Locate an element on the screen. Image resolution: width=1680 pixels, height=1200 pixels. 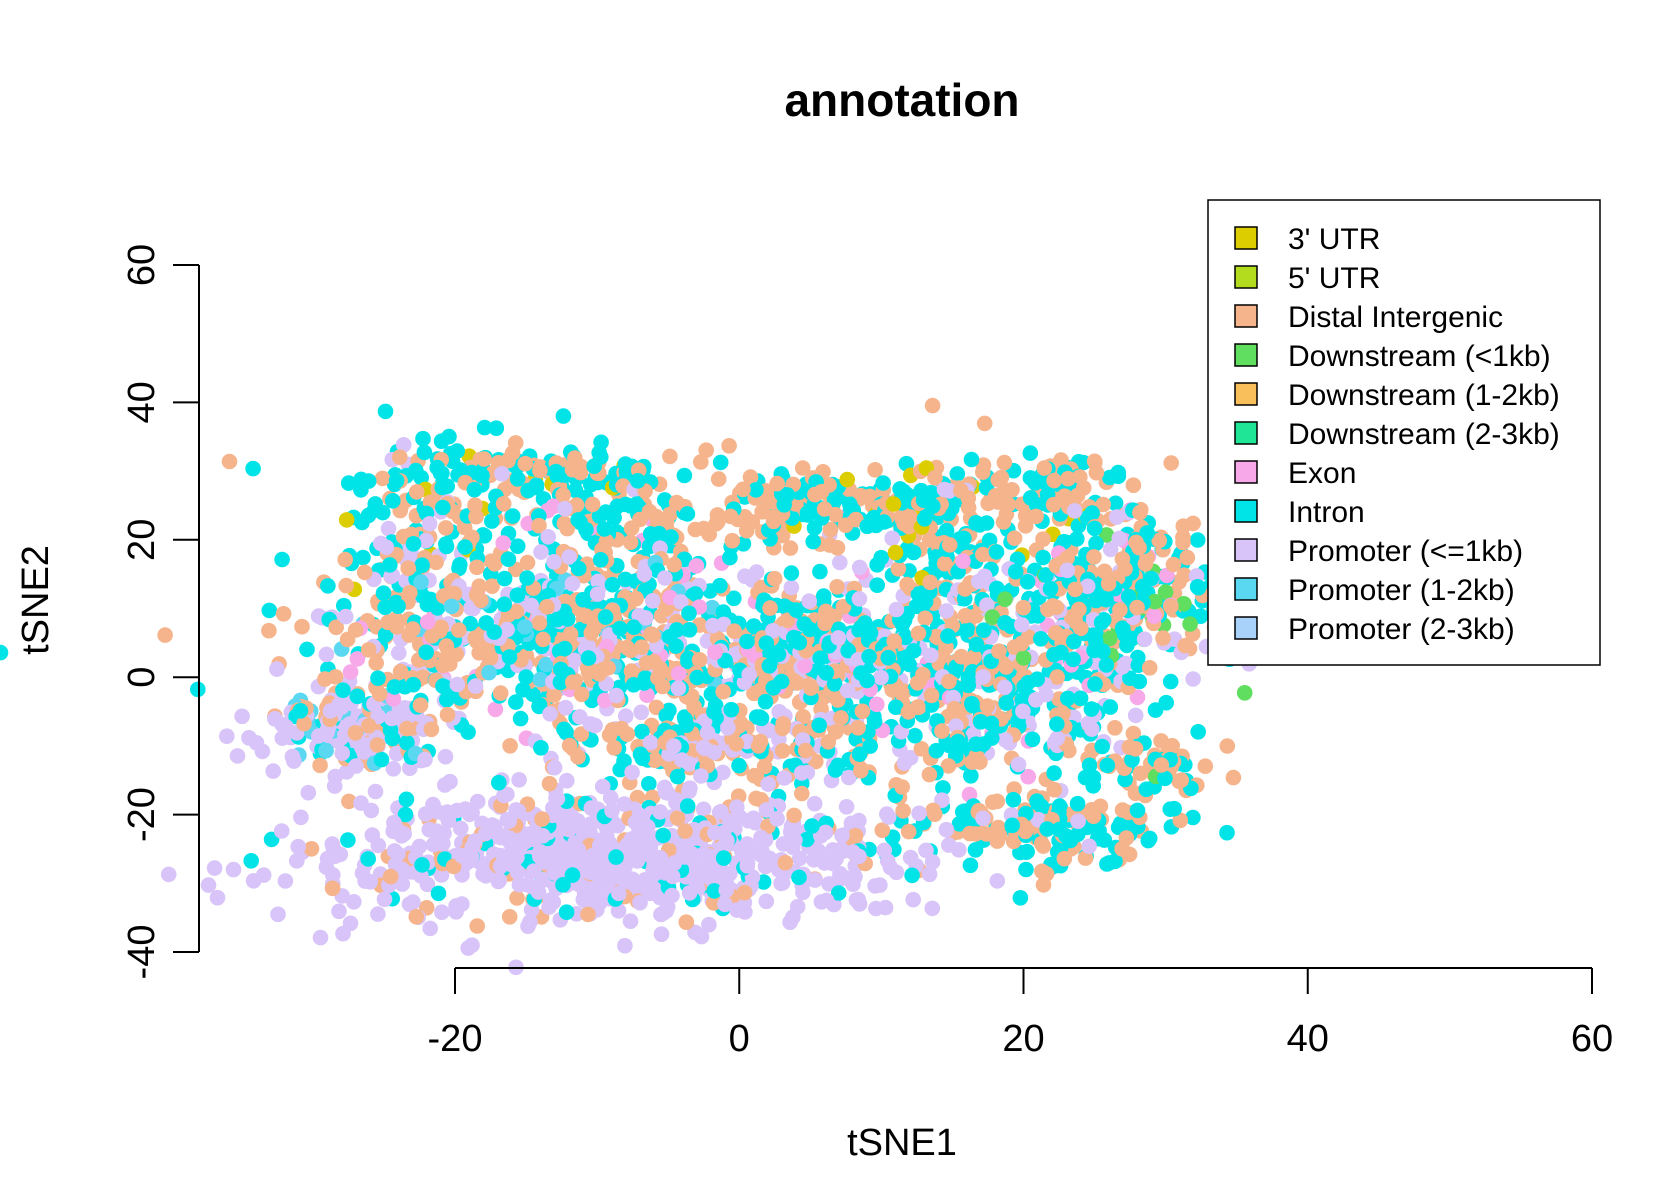
legend-label: Promoter (1-2kb) is located at coordinates (1401, 590).